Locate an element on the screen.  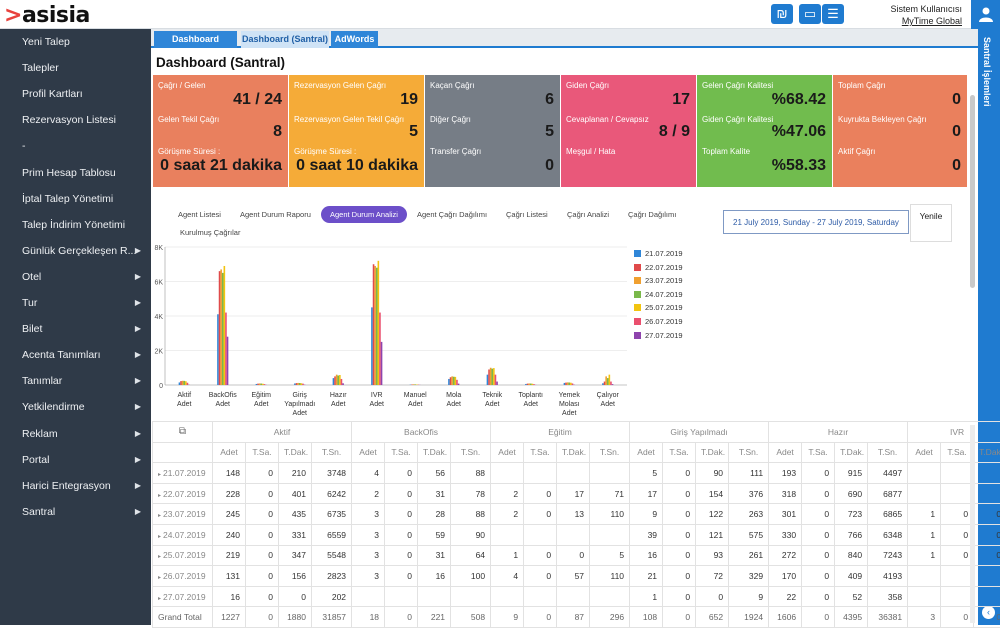
user-info: Sistem Kullanıcısı MyTime Global is located at coordinates (926, 15).